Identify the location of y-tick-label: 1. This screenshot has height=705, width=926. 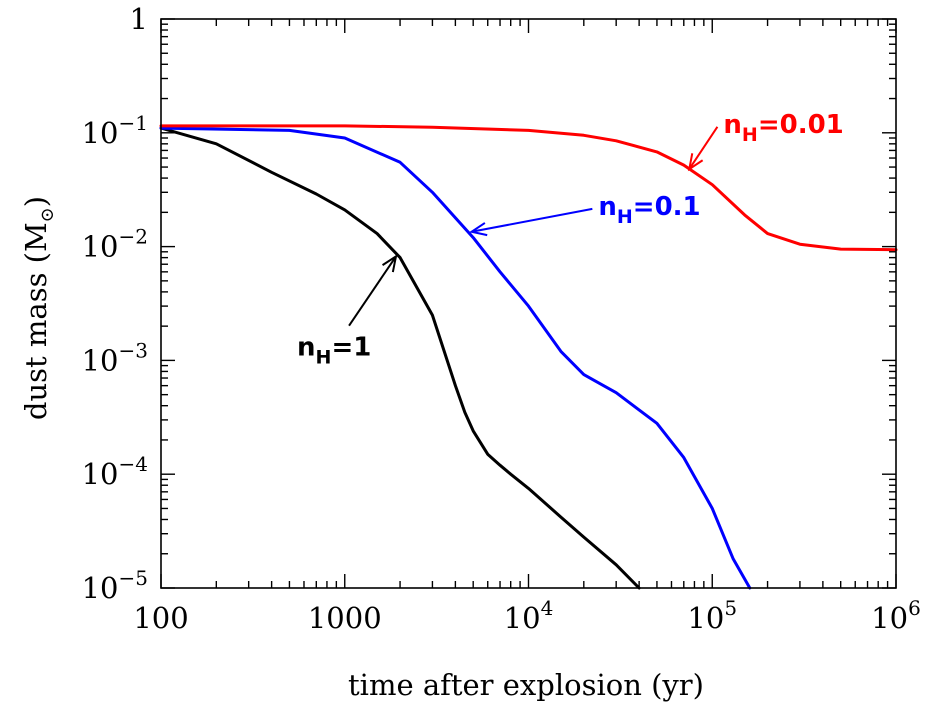
(139, 19).